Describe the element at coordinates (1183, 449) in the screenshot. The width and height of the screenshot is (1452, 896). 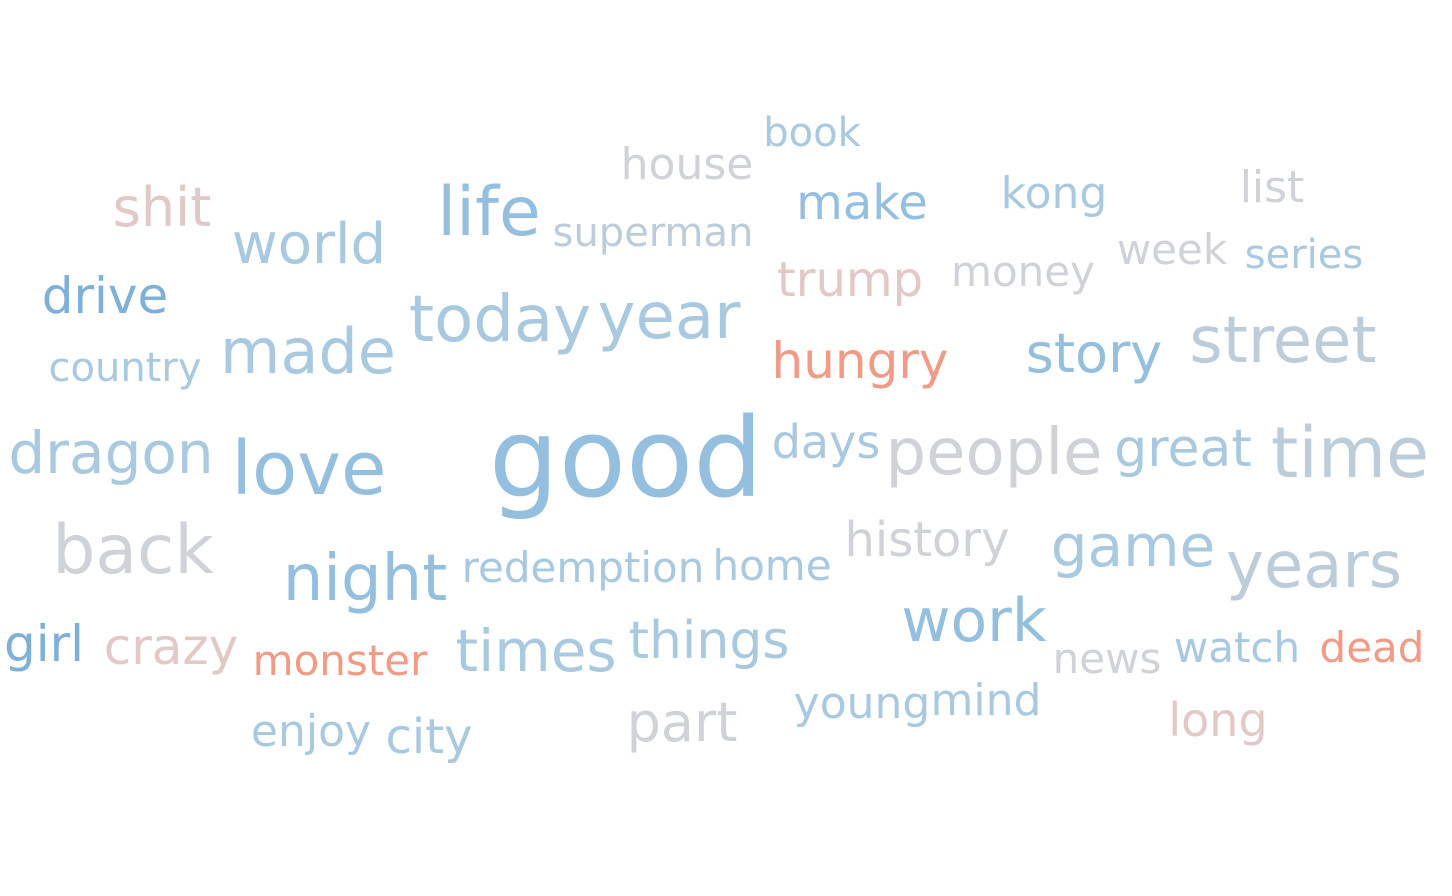
I see `word-great: great` at that location.